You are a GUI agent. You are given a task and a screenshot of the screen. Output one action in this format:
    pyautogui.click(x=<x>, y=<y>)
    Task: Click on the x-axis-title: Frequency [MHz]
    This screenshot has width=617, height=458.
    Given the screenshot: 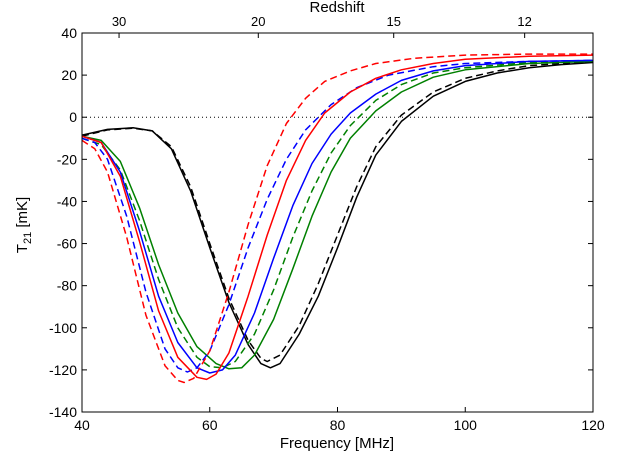 What is the action you would take?
    pyautogui.click(x=337, y=443)
    